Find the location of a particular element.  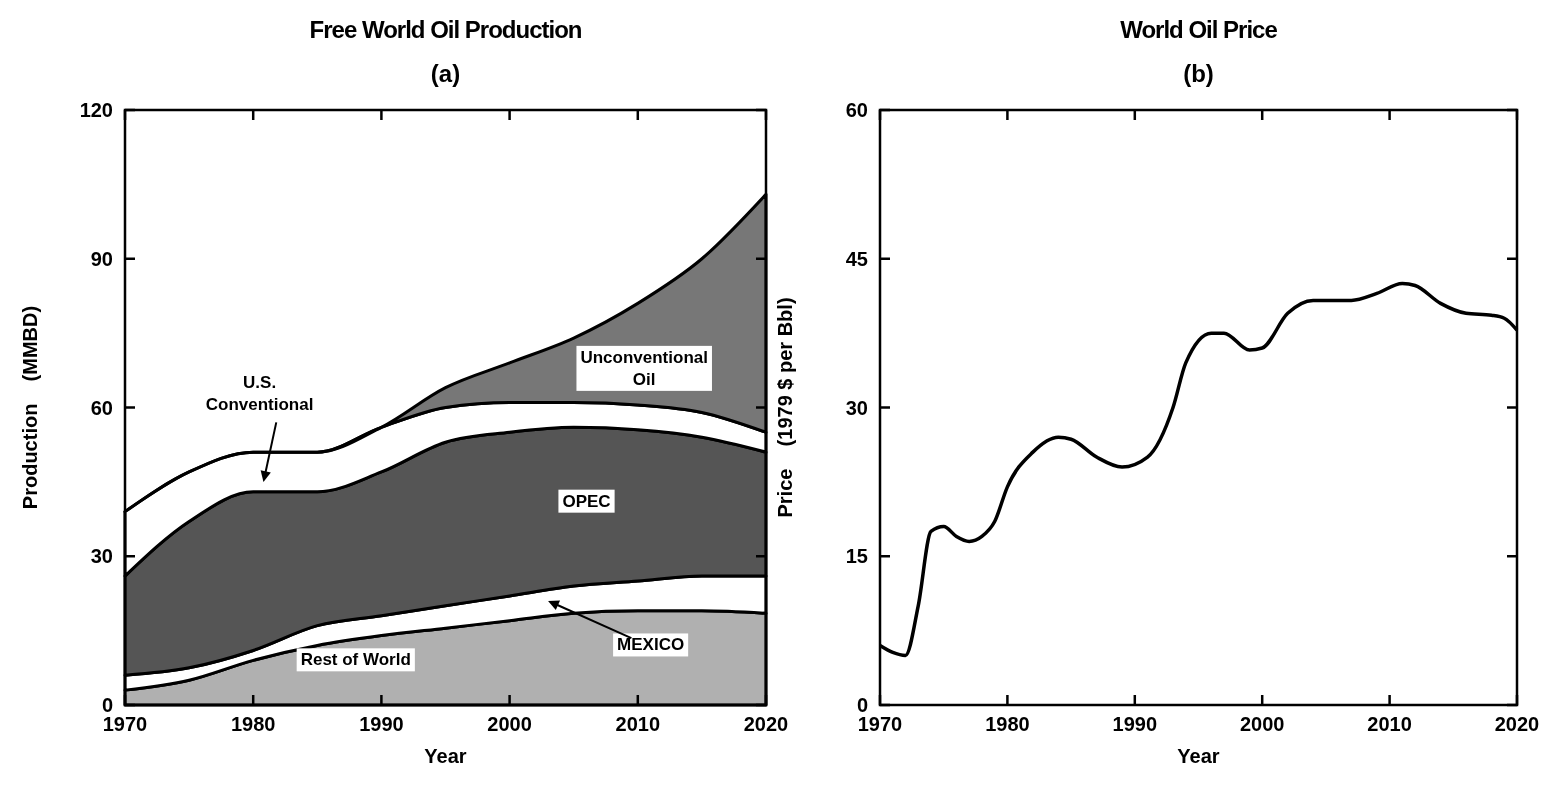

y-axis-title: Price (1979 $ per Bbl) is located at coordinates (785, 407).